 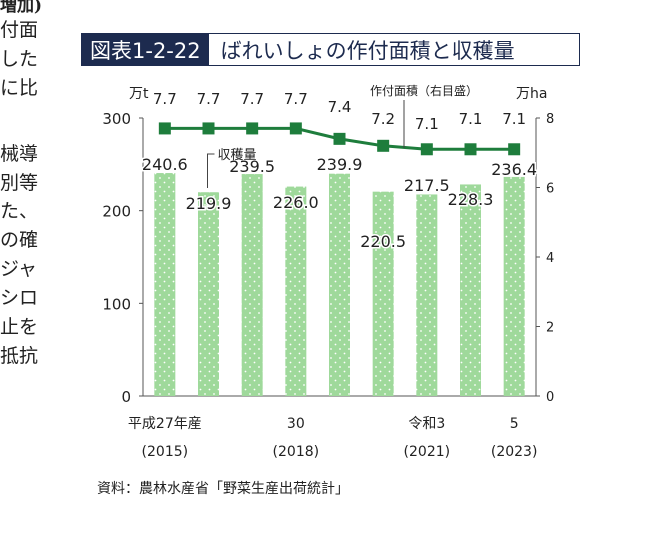 I want to click on y-left-tick-label: 100, so click(x=116, y=304).